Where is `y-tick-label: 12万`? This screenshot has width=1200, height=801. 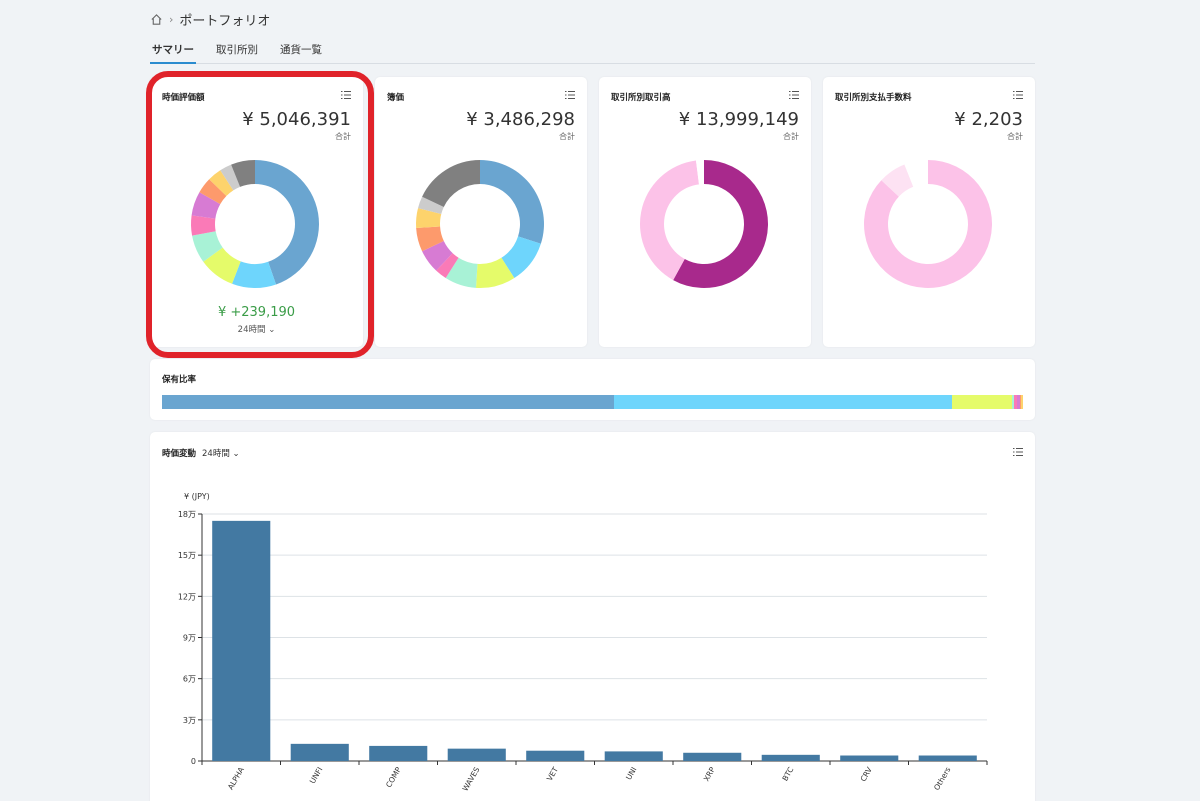
y-tick-label: 12万 is located at coordinates (187, 596).